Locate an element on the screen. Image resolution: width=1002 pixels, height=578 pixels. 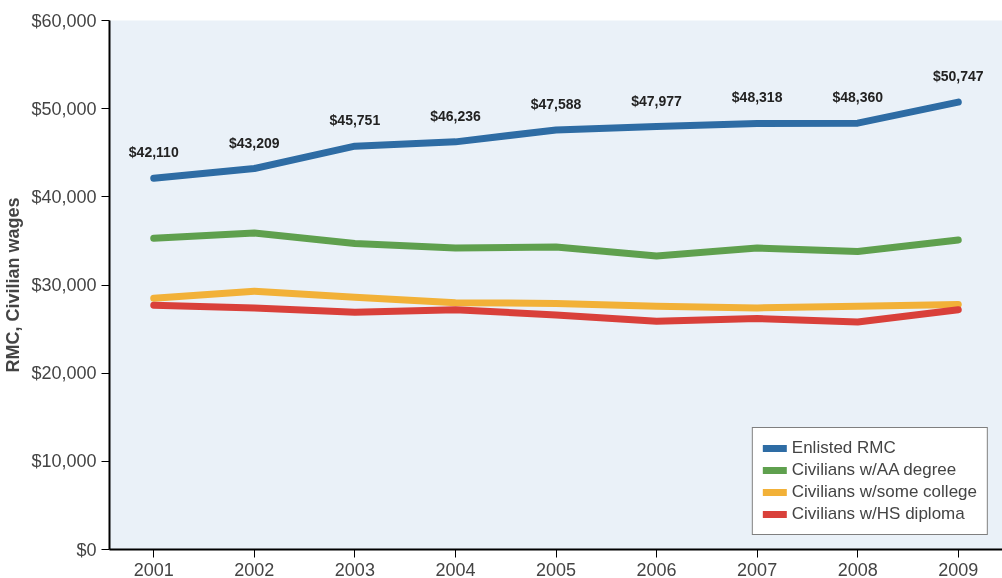
data-label: $46,236 is located at coordinates (455, 115).